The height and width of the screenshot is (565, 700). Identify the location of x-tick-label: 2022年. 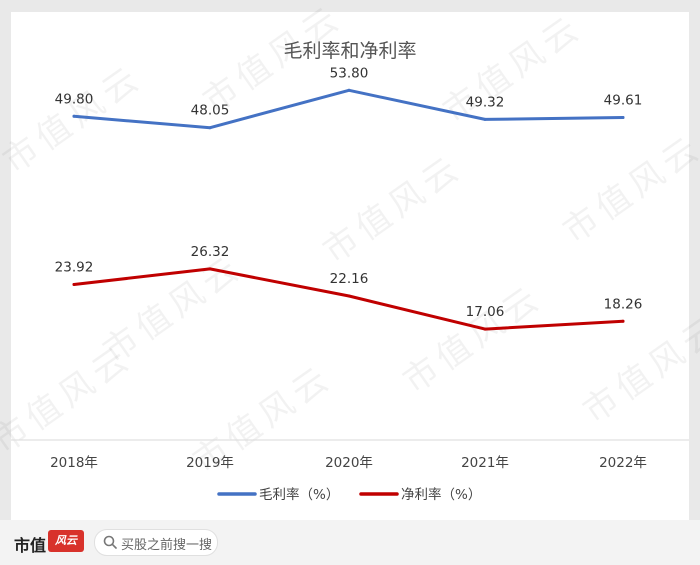
(623, 463).